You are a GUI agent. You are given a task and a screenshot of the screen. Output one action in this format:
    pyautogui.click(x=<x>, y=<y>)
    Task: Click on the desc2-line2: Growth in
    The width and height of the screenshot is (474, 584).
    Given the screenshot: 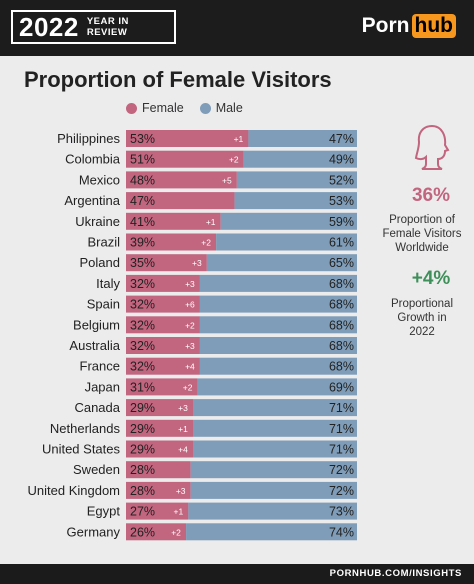 What is the action you would take?
    pyautogui.click(x=422, y=318)
    